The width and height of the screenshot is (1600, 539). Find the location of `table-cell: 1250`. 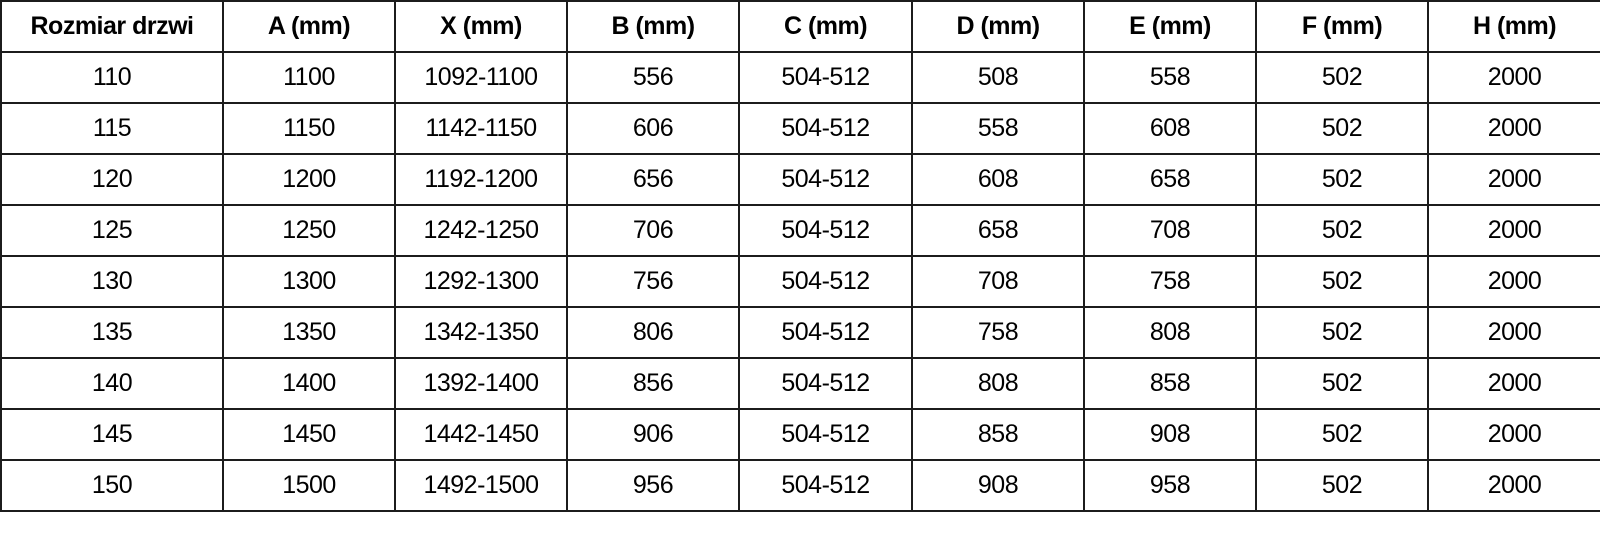

table-cell: 1250 is located at coordinates (309, 230).